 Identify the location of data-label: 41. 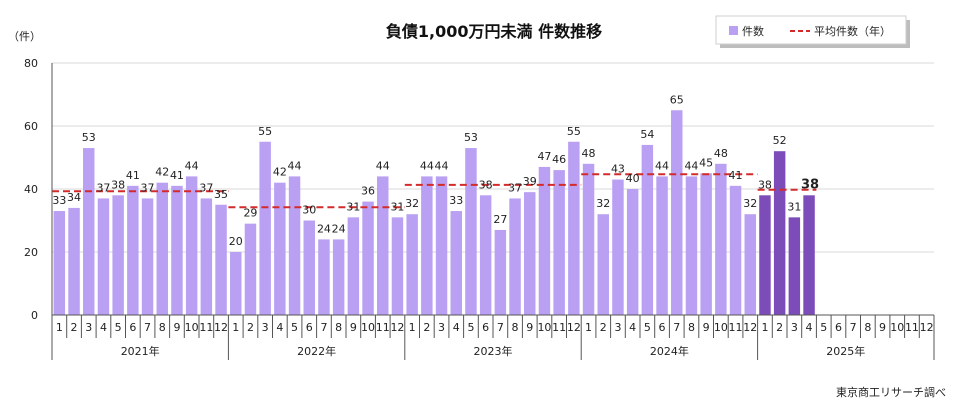
(177, 175).